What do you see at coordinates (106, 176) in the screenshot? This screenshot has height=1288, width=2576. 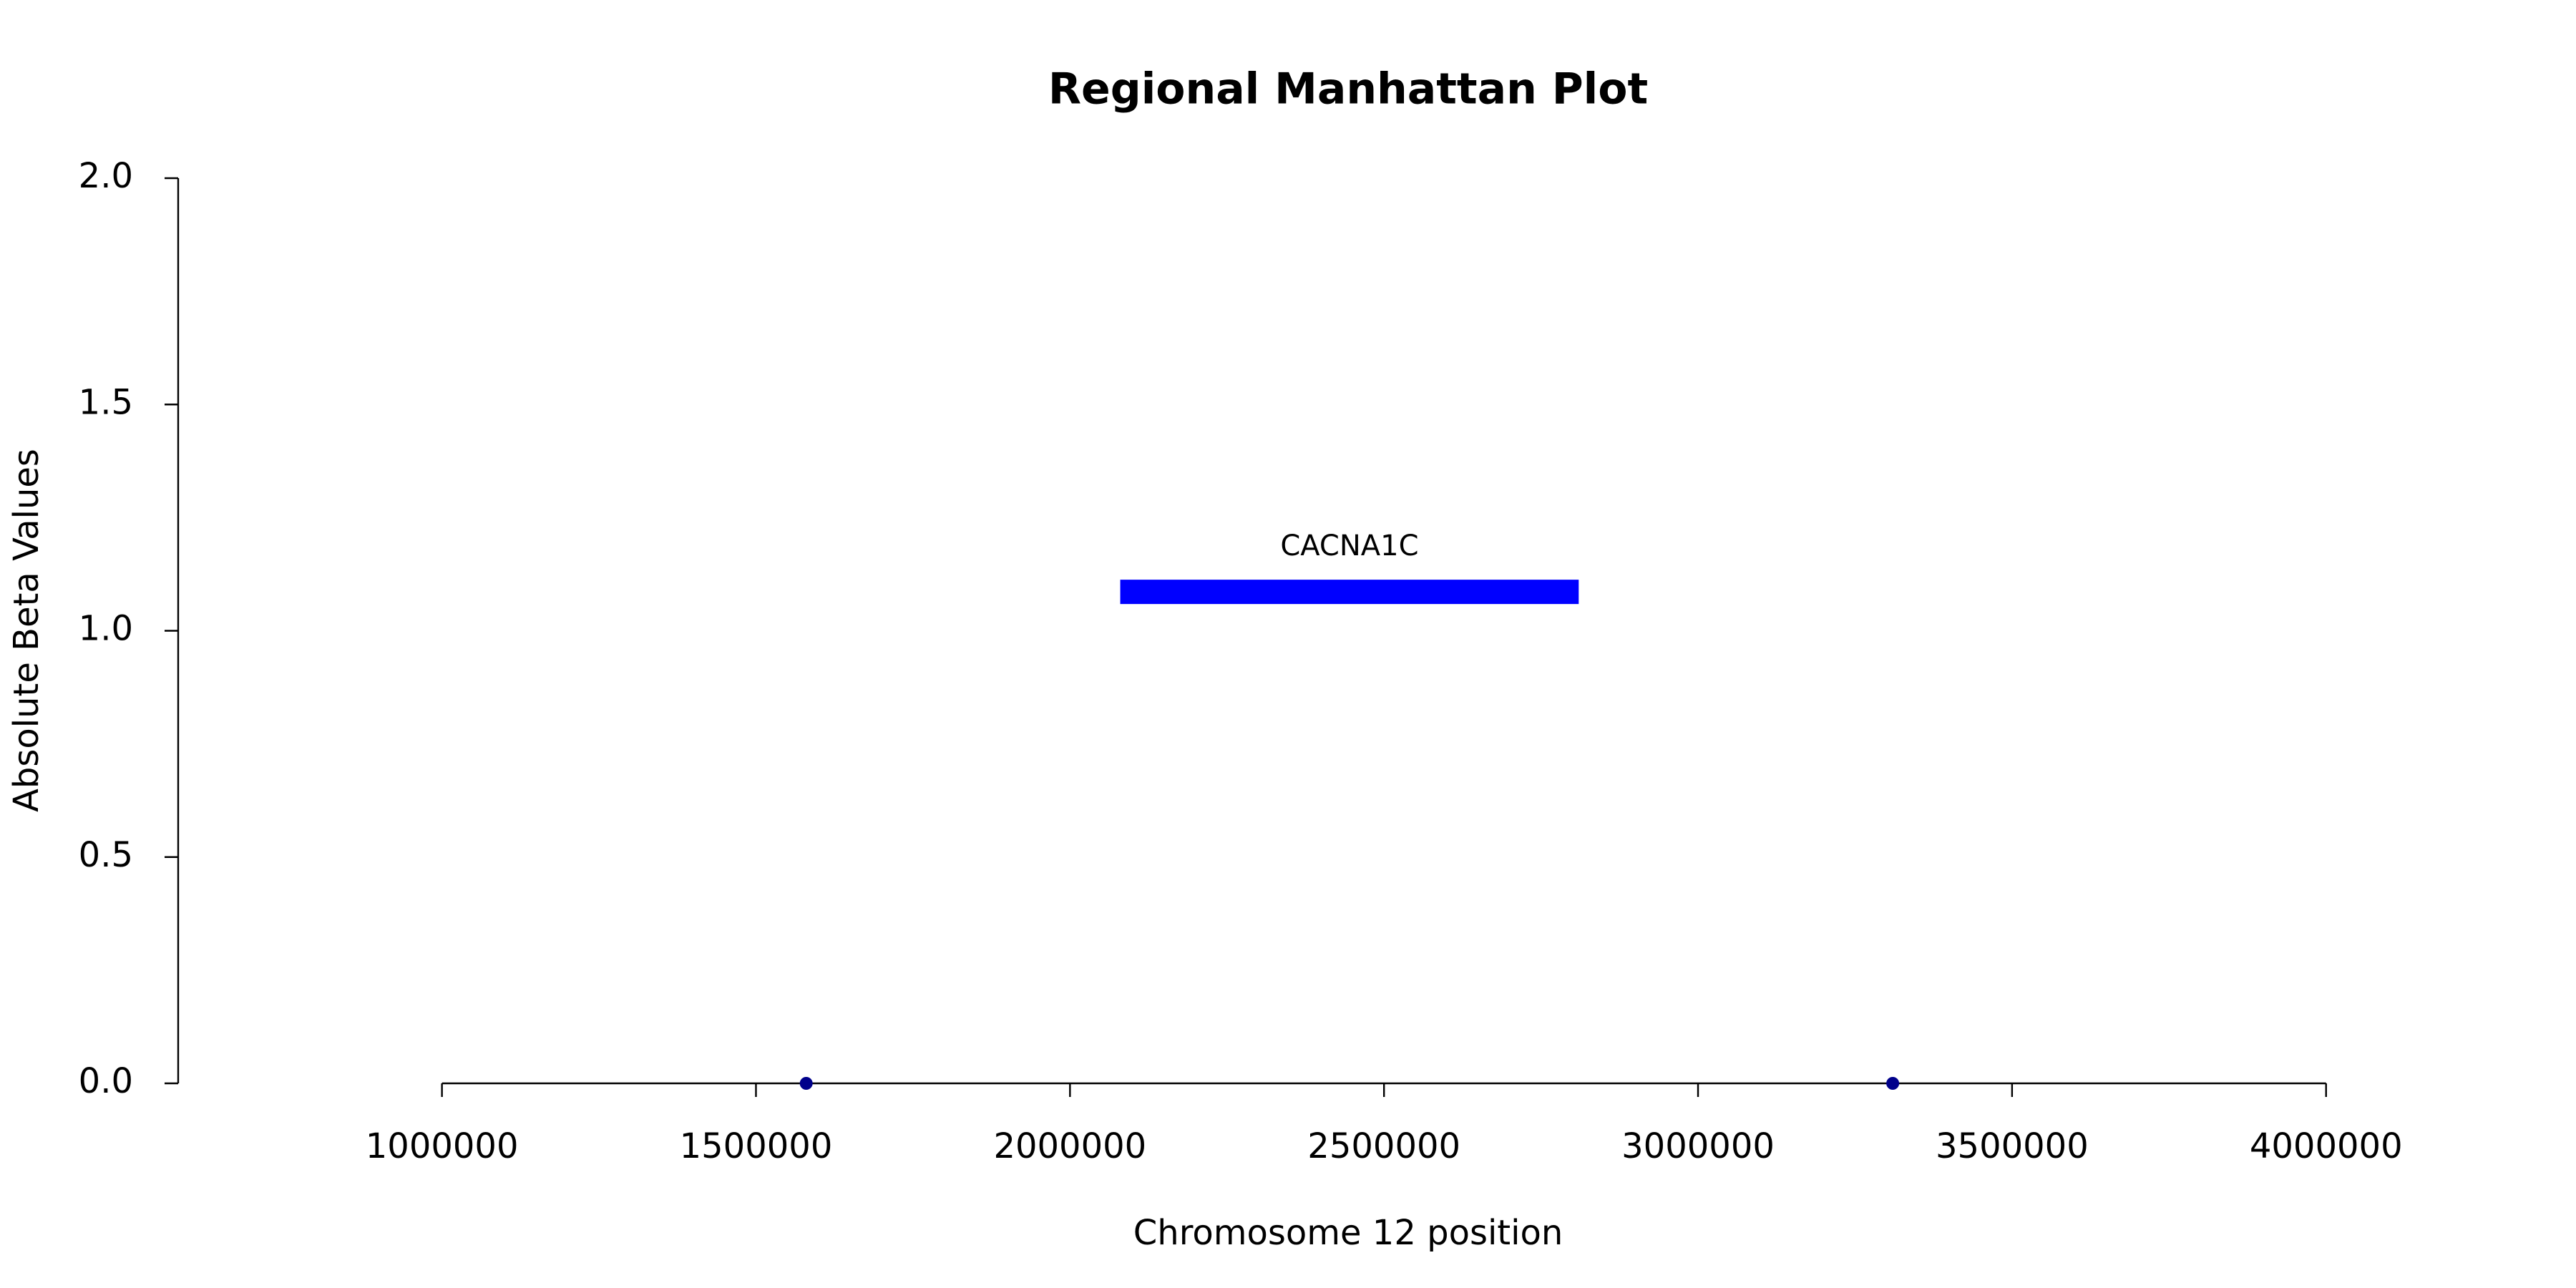 I see `y-tick-label: 2.0` at bounding box center [106, 176].